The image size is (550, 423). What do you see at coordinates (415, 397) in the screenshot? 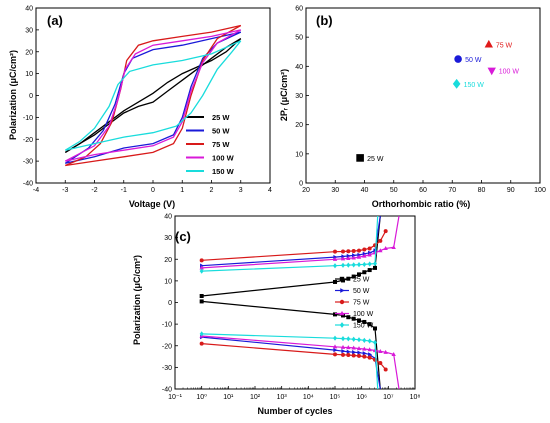
I see `panel-c-xtick-label: 10⁸` at bounding box center [415, 397].